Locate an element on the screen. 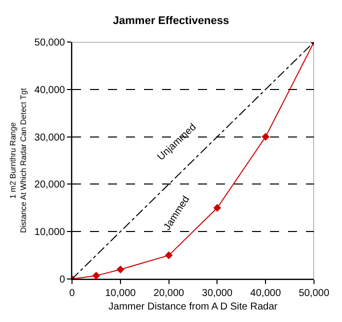 This screenshot has width=342, height=322. x-tick-label: 20,000 is located at coordinates (169, 293).